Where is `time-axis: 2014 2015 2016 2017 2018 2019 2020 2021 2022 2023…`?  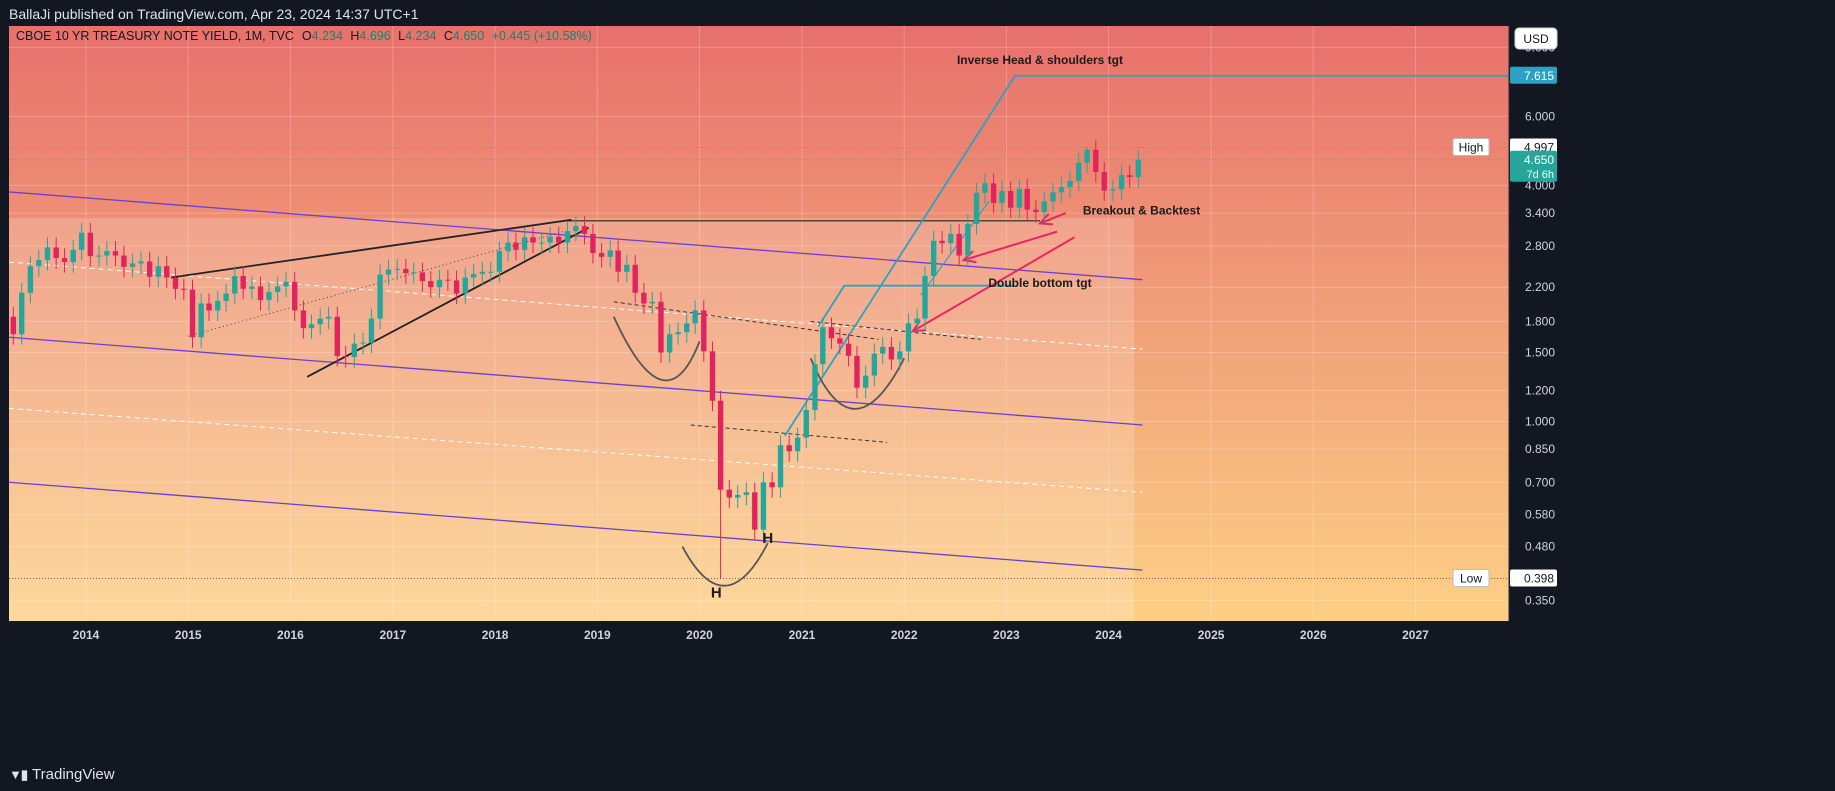 time-axis: 2014 2015 2016 2017 2018 2019 2020 2021 2022 2023… is located at coordinates (751, 635).